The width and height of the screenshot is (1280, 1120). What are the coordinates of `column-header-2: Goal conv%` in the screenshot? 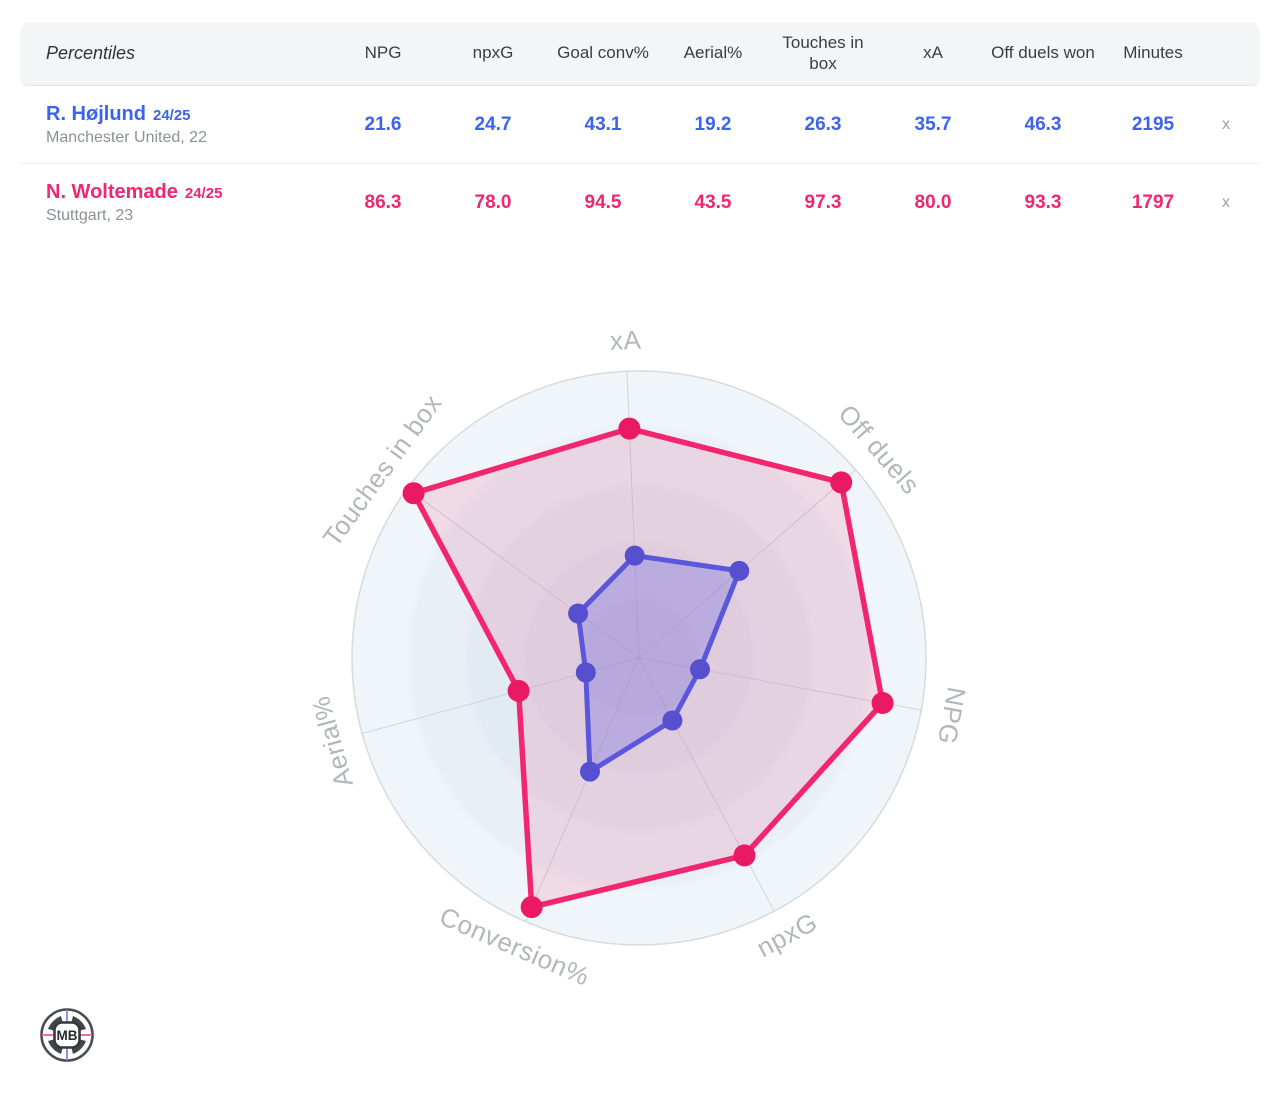 It's located at (603, 53).